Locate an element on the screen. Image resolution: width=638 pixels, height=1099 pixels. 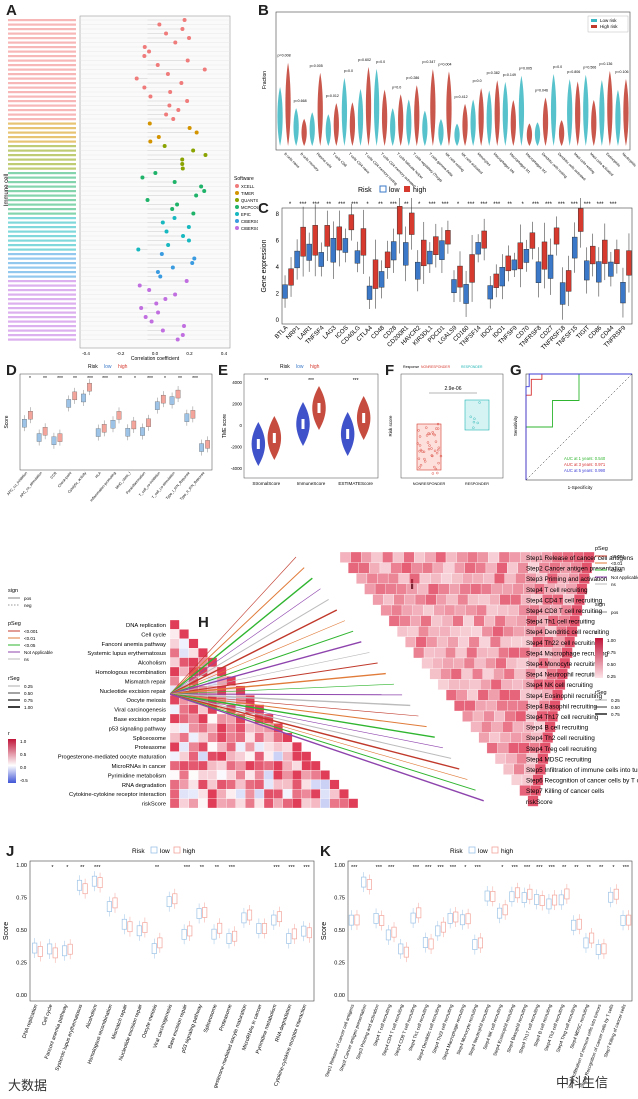
panel-i-row-label: Step4 Th1 cell recruiting is located at coordinates (560, 622).